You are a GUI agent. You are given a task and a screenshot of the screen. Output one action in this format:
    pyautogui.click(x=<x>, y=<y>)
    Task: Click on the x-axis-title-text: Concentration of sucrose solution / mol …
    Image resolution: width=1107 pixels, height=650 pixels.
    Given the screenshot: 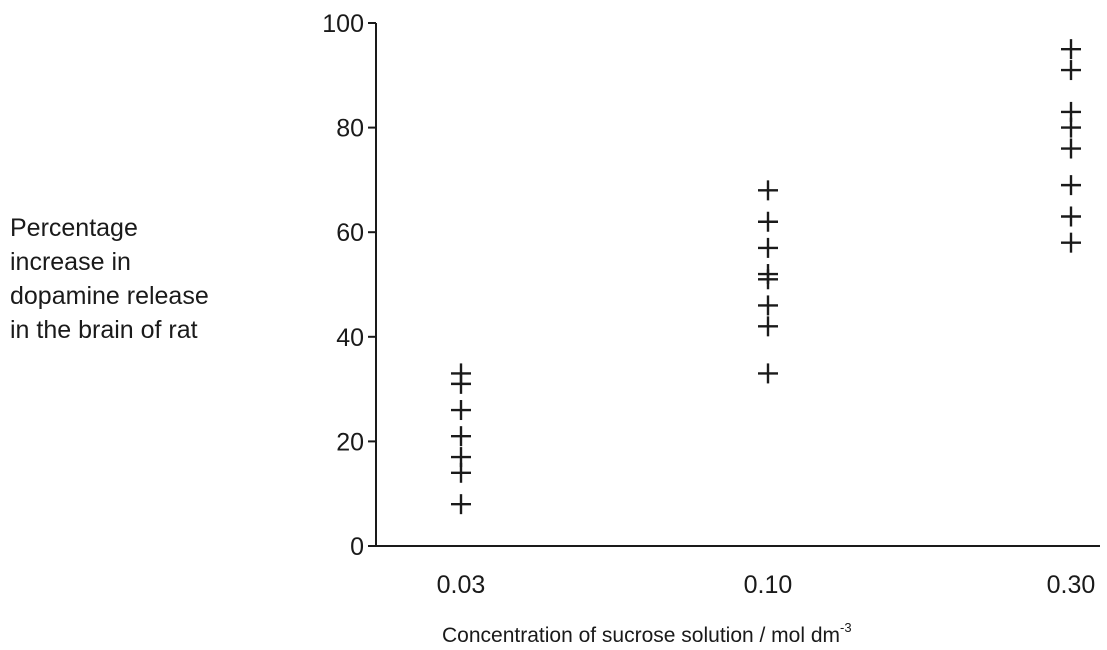 What is the action you would take?
    pyautogui.click(x=641, y=635)
    